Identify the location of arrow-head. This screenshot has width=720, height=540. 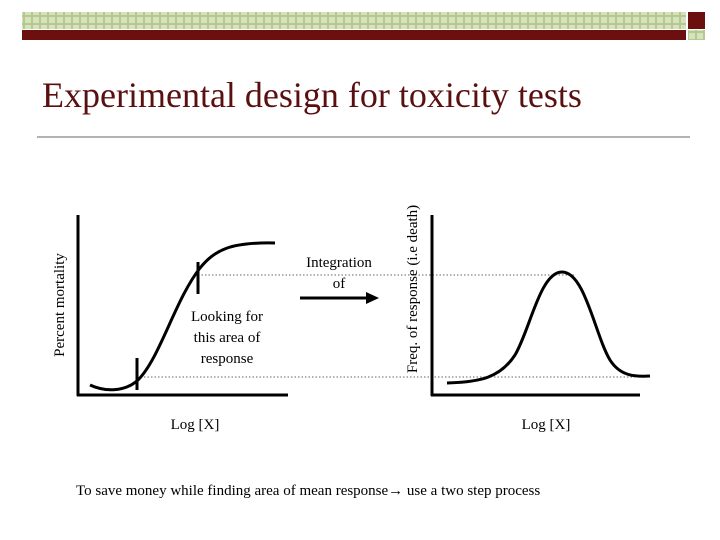
(372, 298).